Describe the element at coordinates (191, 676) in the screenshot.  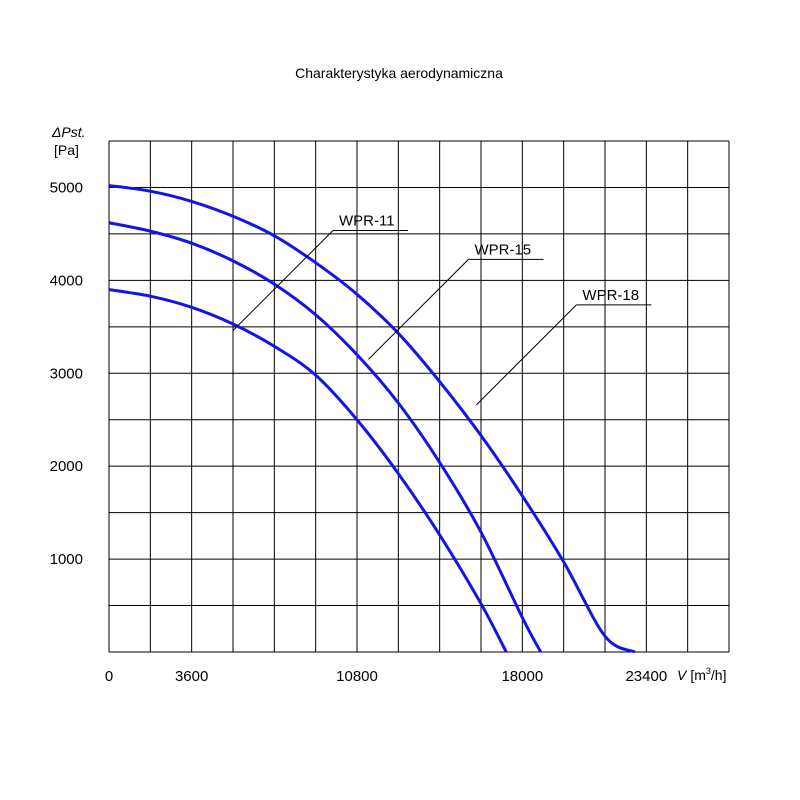
I see `x-tick-label: 3600` at that location.